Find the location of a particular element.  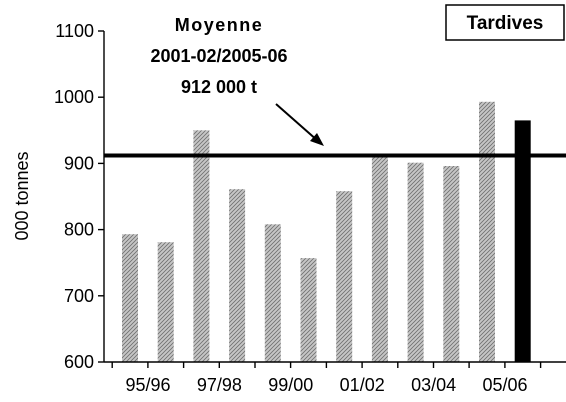

x-tick-label: 05/06 is located at coordinates (504, 385).